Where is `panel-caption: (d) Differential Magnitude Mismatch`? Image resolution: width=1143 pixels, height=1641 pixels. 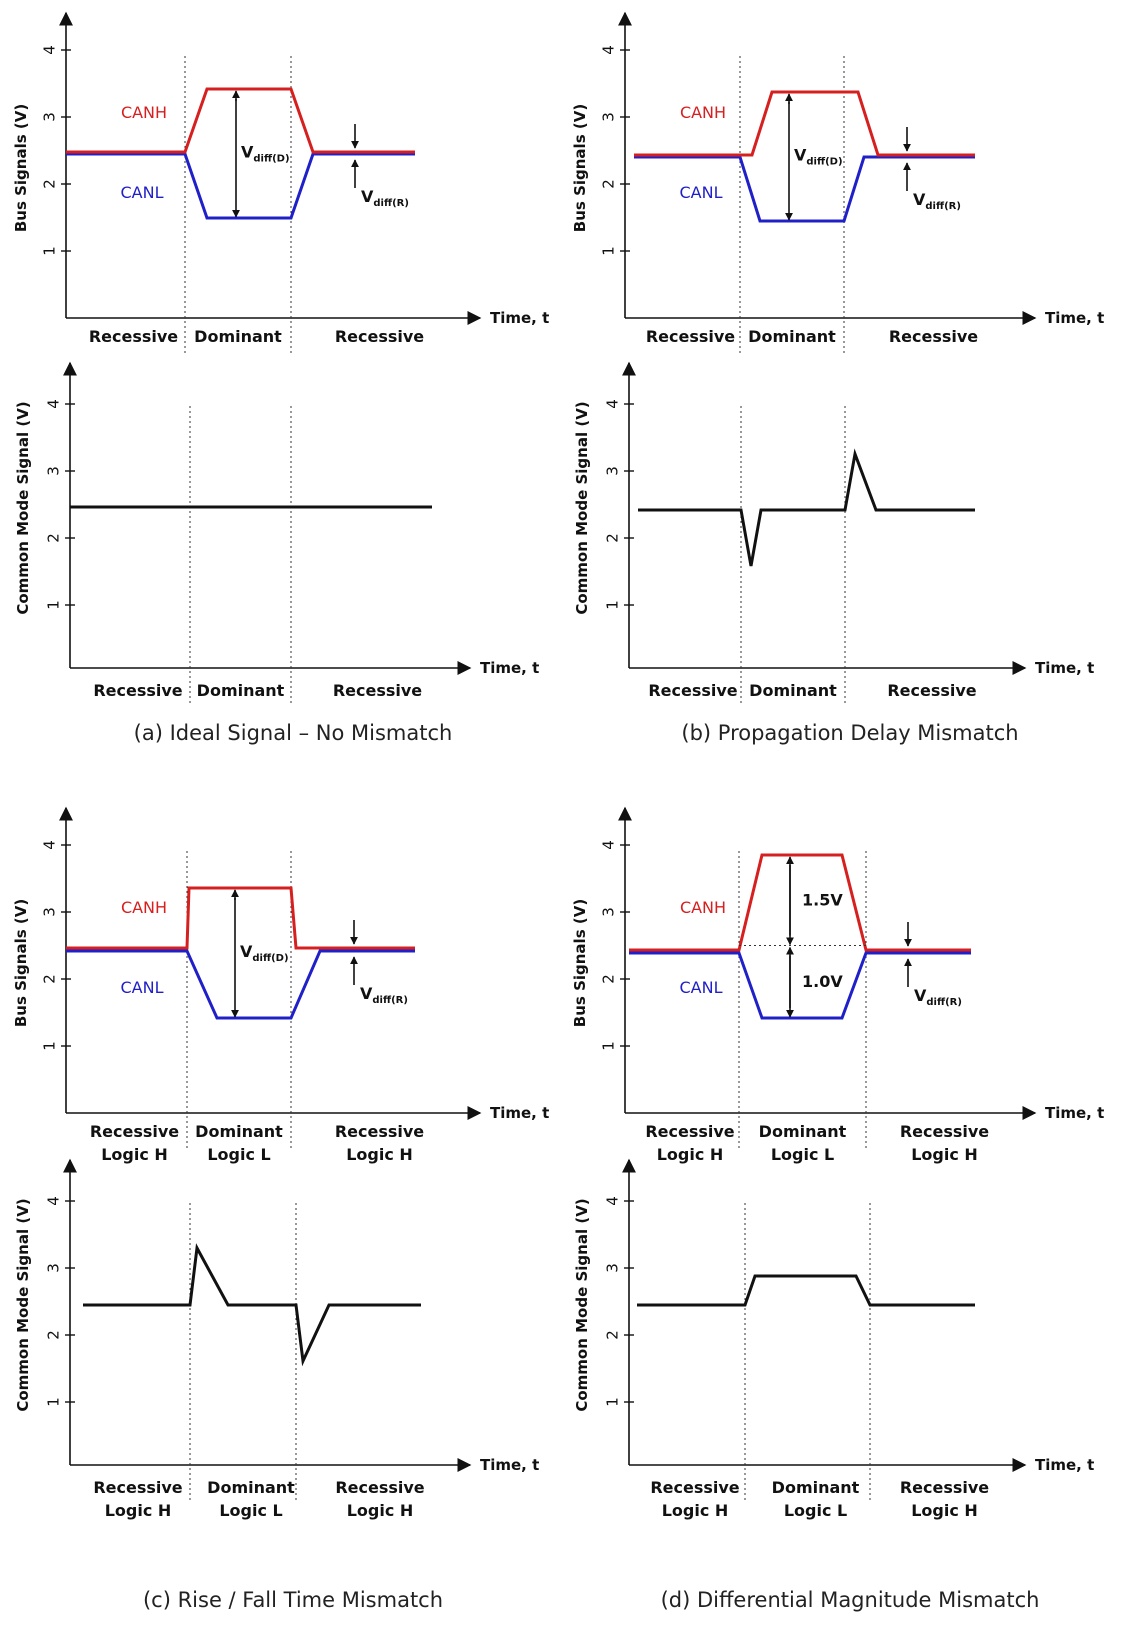
panel-caption: (d) Differential Magnitude Mismatch is located at coordinates (850, 1600).